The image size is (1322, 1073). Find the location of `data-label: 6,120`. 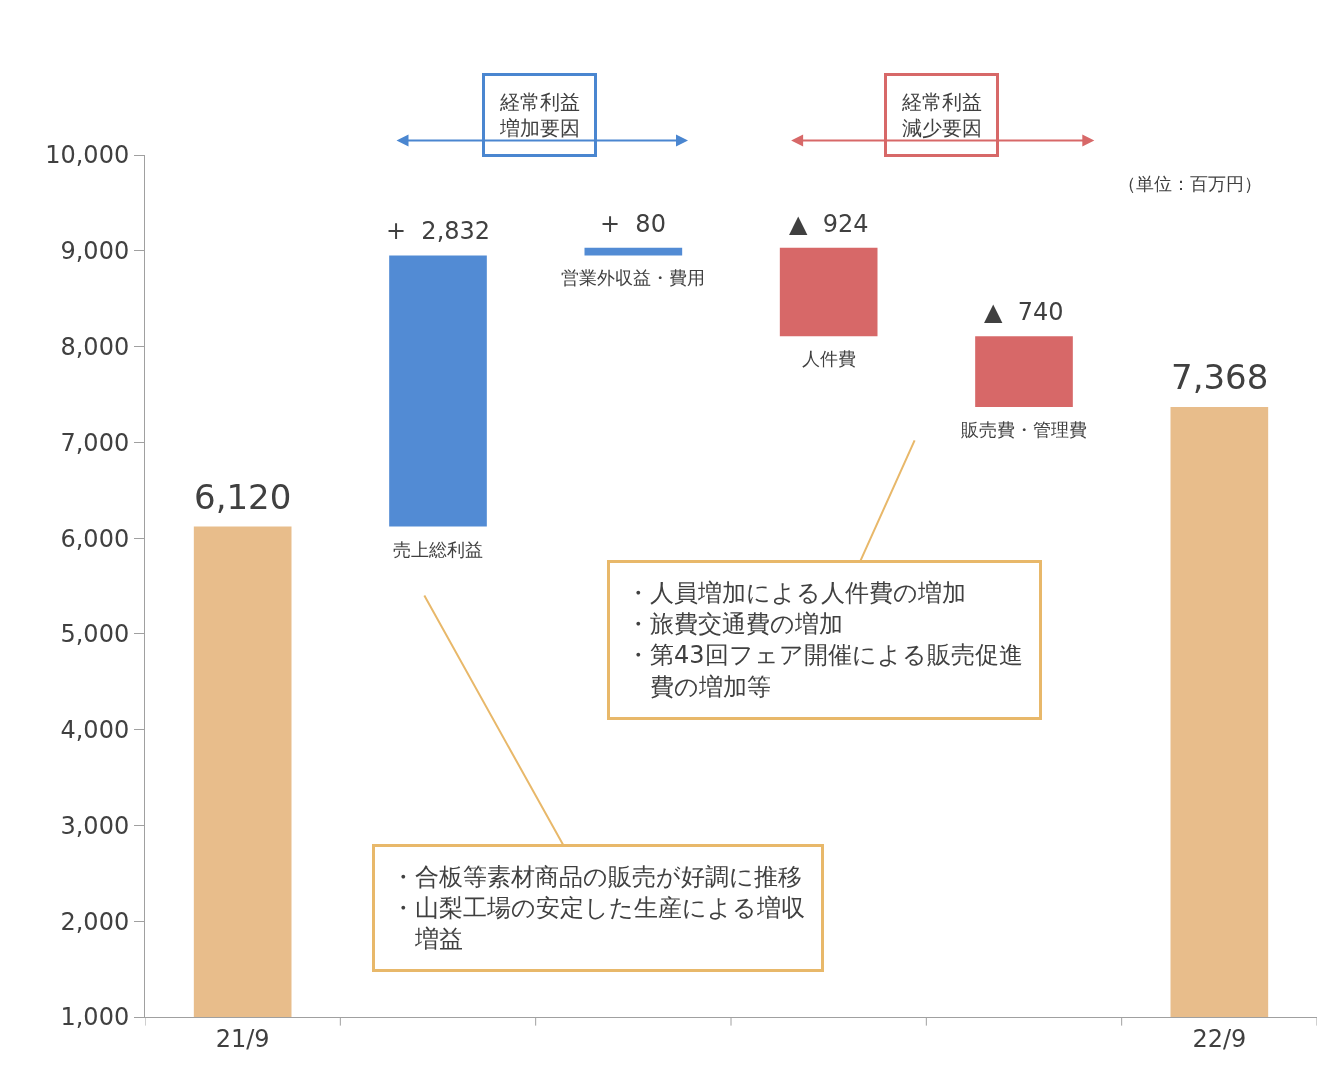

data-label: 6,120 is located at coordinates (243, 497).